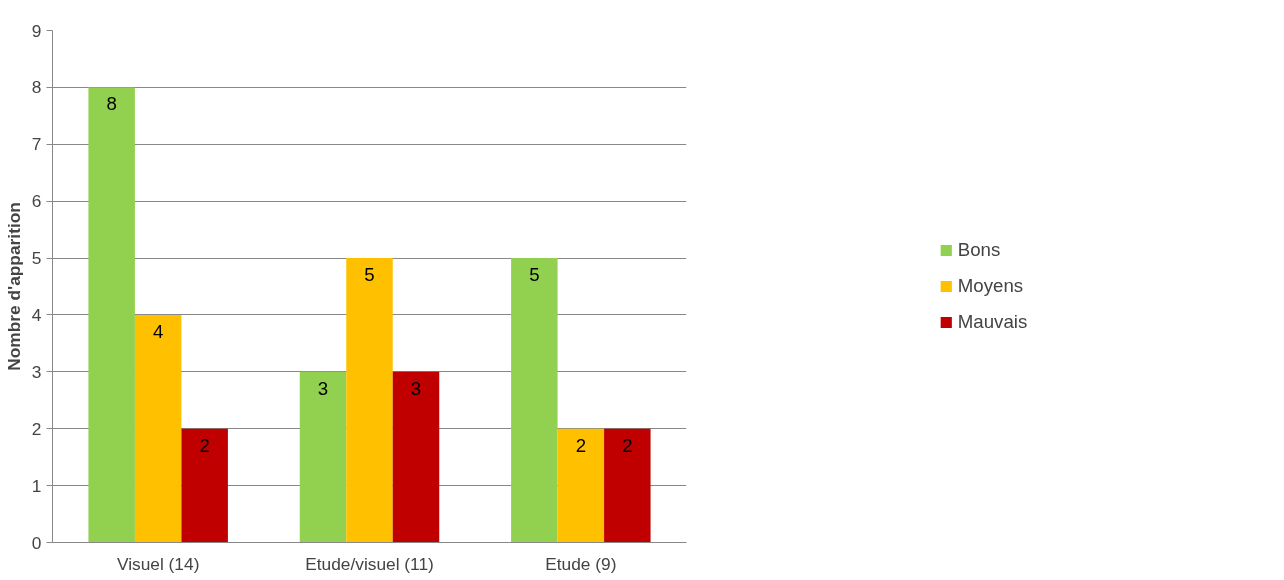 The height and width of the screenshot is (580, 1284). Describe the element at coordinates (36, 258) in the screenshot. I see `y-tick-label: 5` at that location.